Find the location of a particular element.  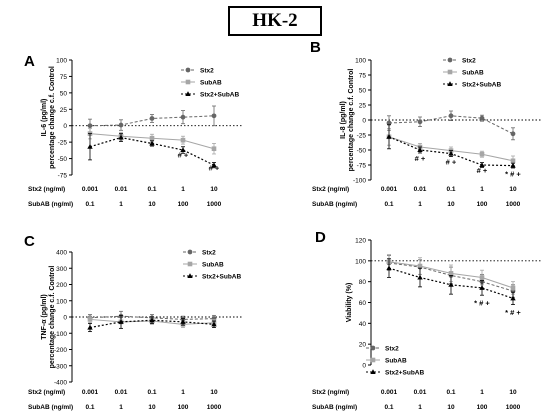

y-tick-label: 200 is located at coordinates (61, 285).